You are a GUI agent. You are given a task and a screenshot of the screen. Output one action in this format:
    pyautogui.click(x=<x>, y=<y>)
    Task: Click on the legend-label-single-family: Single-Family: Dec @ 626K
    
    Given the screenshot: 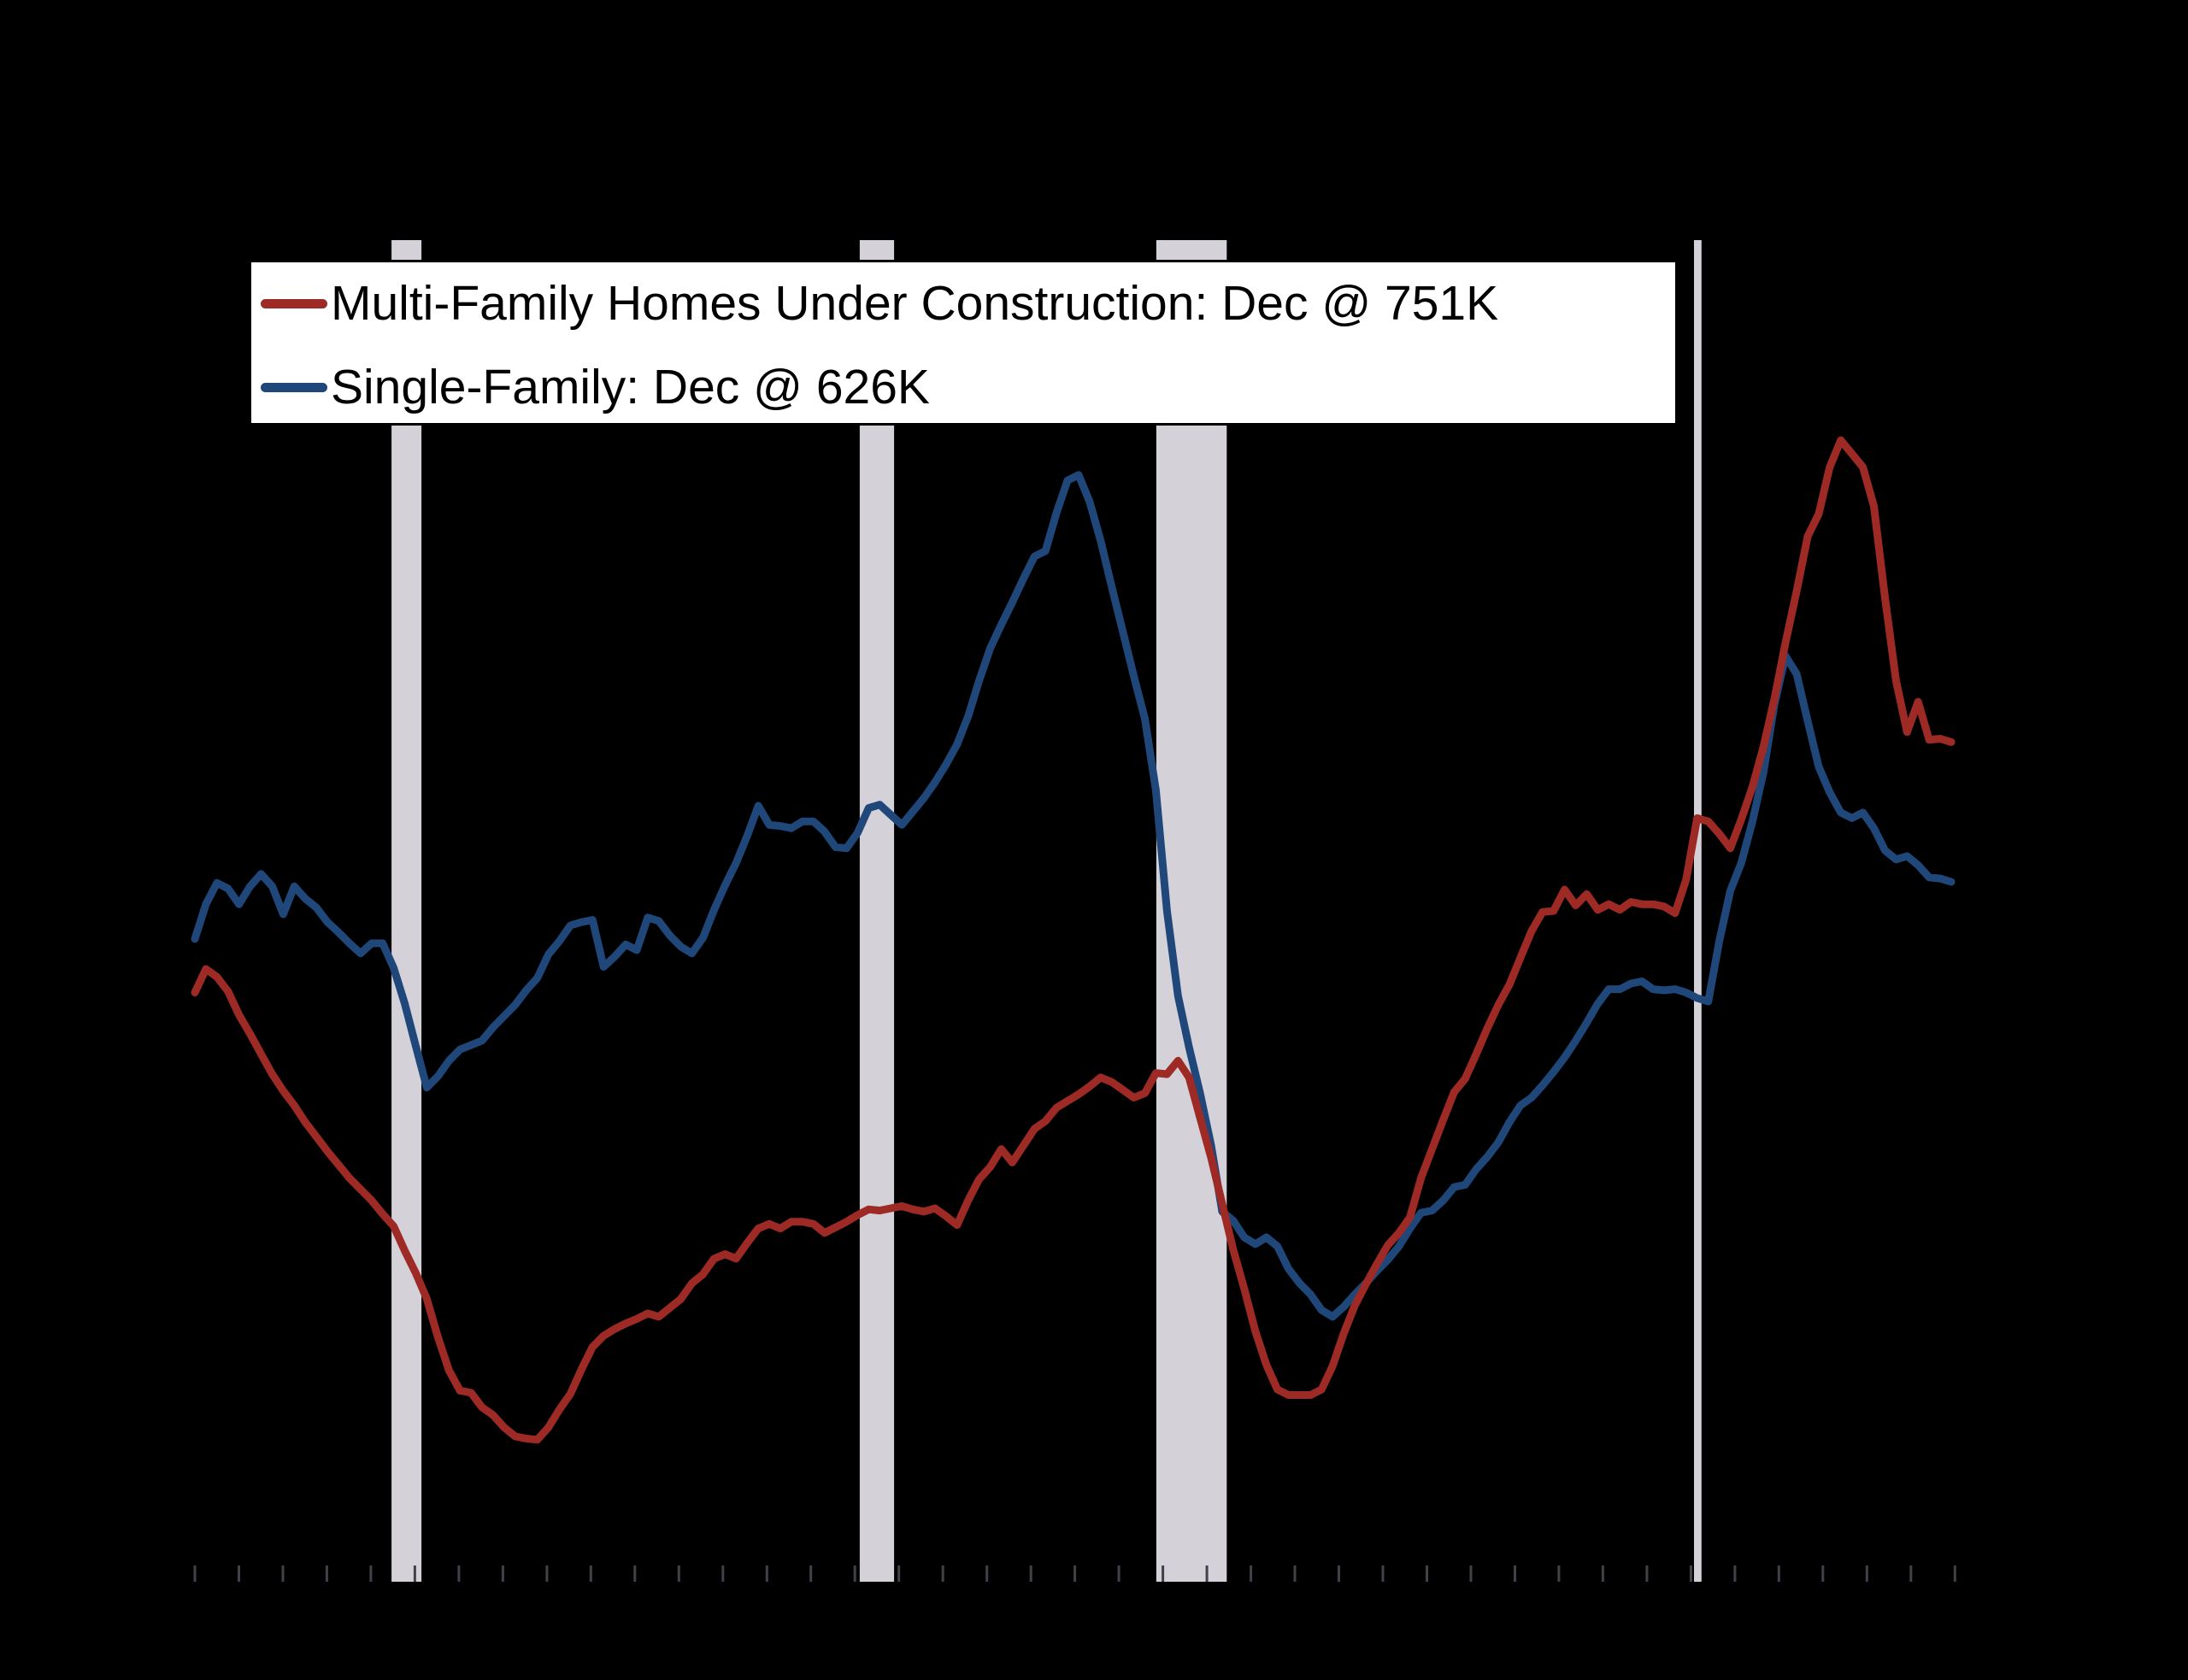 What is the action you would take?
    pyautogui.click(x=631, y=386)
    